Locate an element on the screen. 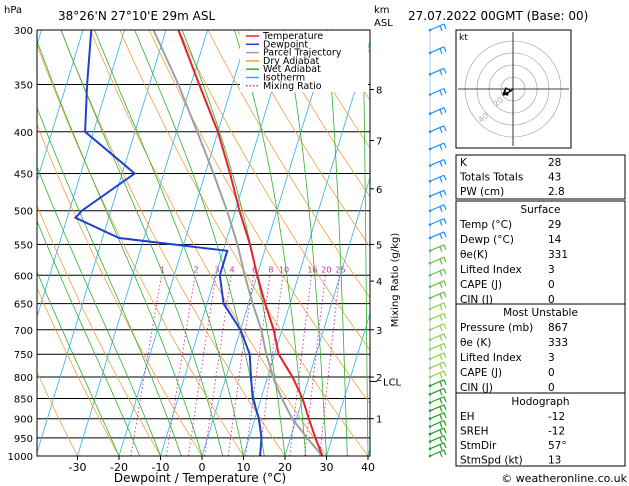 The width and height of the screenshot is (629, 486). x-tick-label: -20 is located at coordinates (119, 467).